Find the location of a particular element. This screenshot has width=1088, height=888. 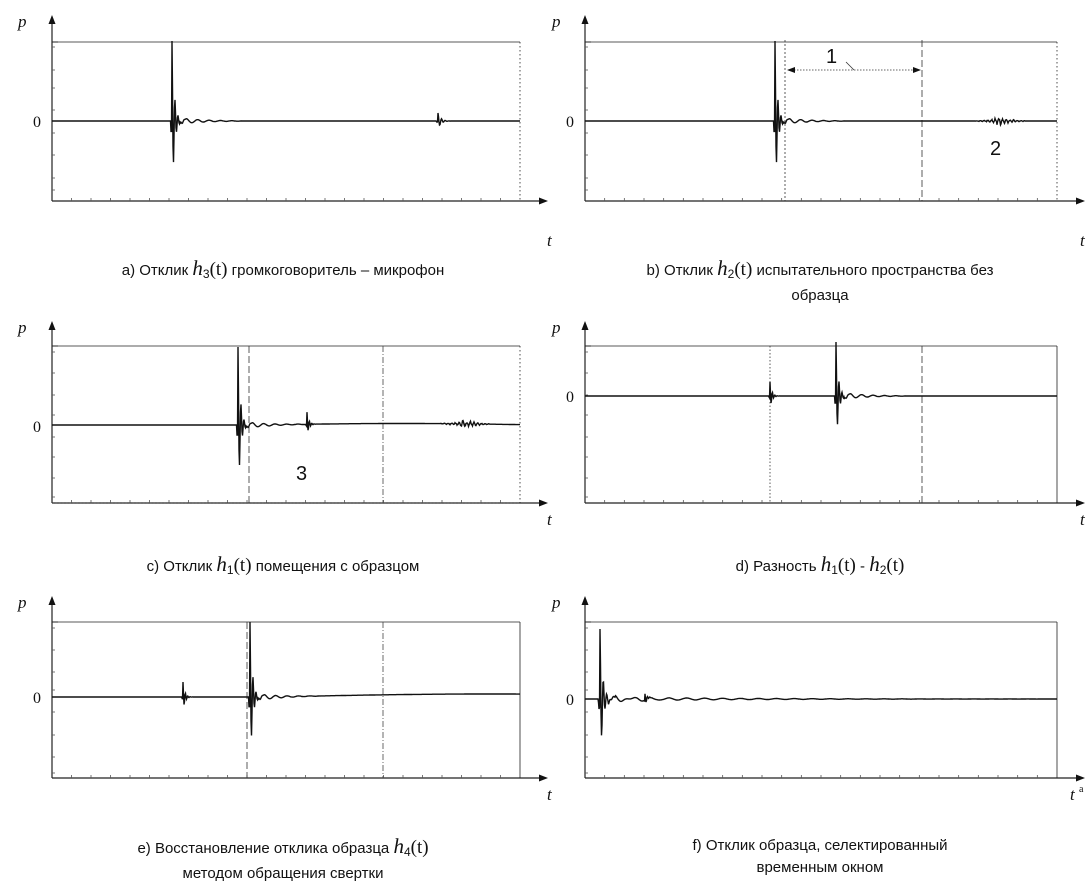

caption-c: c) Отклик h1(t) помещения с образцом is located at coordinates (283, 567).